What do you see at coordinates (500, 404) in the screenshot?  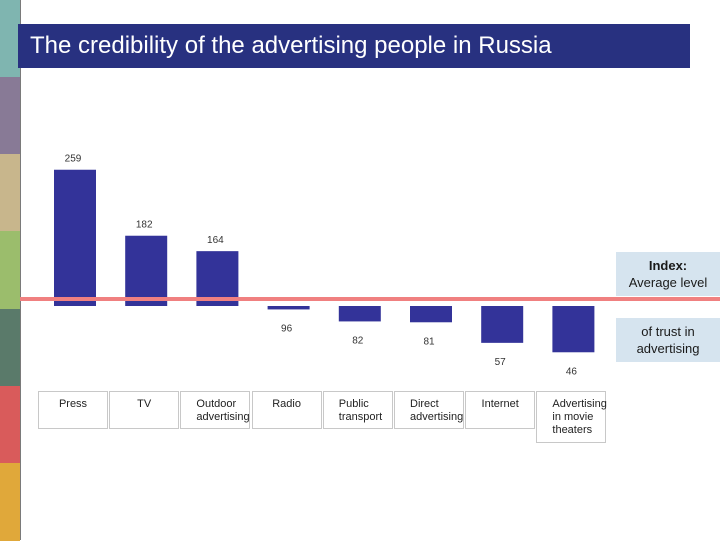 I see `category-label-line: Internet` at bounding box center [500, 404].